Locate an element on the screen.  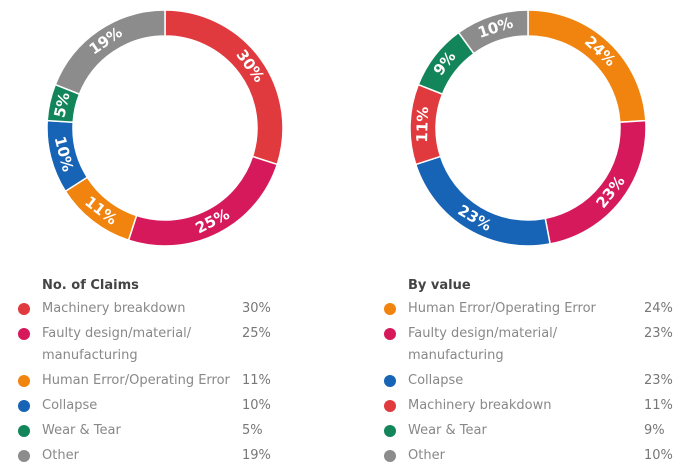
legend-item: Human Error/Operating Error 11% is located at coordinates (150, 381).